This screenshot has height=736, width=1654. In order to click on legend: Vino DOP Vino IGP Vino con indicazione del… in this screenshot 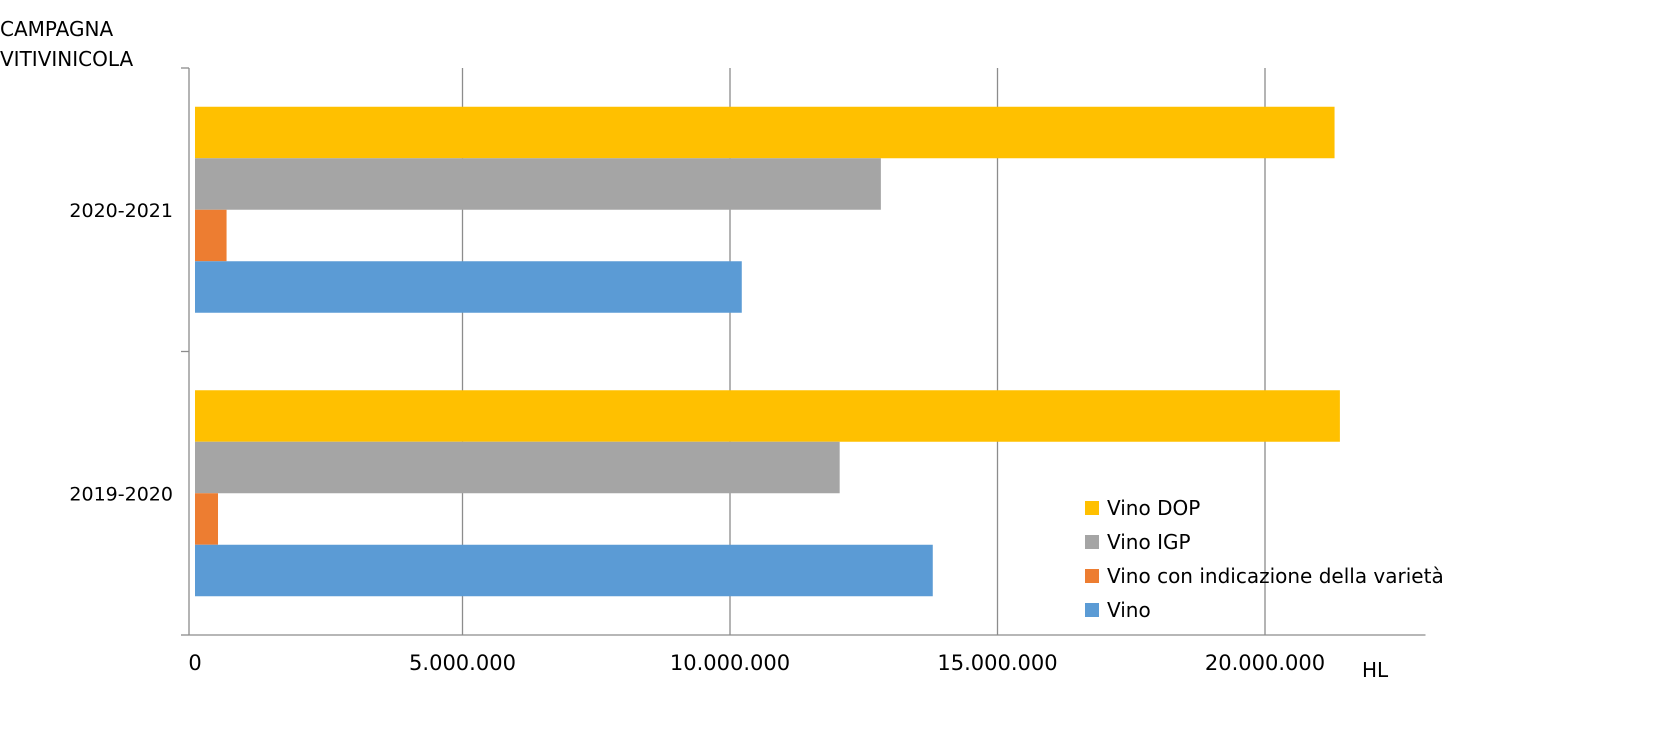, I will do `click(1264, 559)`.